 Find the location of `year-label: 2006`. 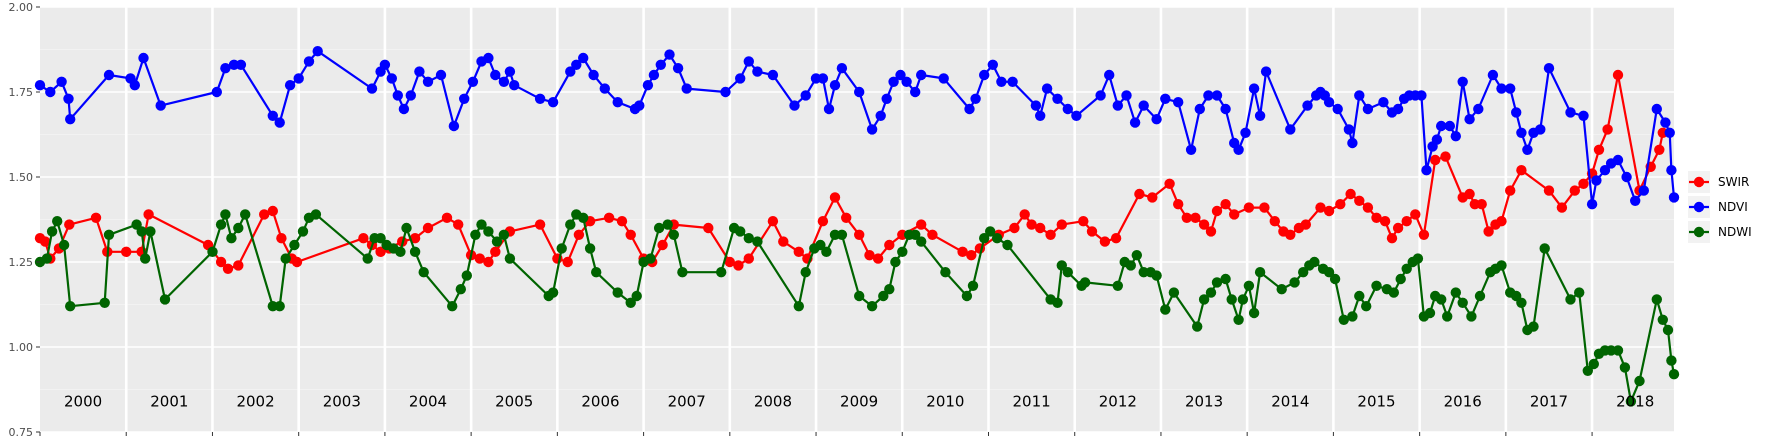

year-label: 2006 is located at coordinates (600, 402).